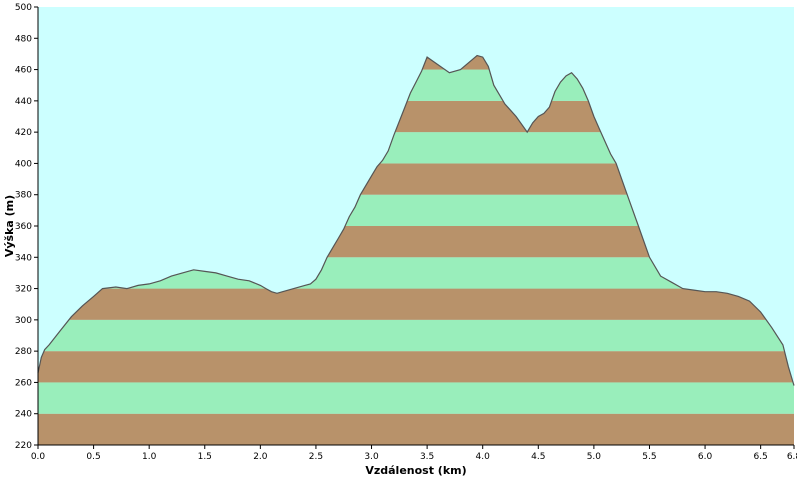 Image resolution: width=797 pixels, height=482 pixels. I want to click on y-tick-label: 300, so click(23, 321).